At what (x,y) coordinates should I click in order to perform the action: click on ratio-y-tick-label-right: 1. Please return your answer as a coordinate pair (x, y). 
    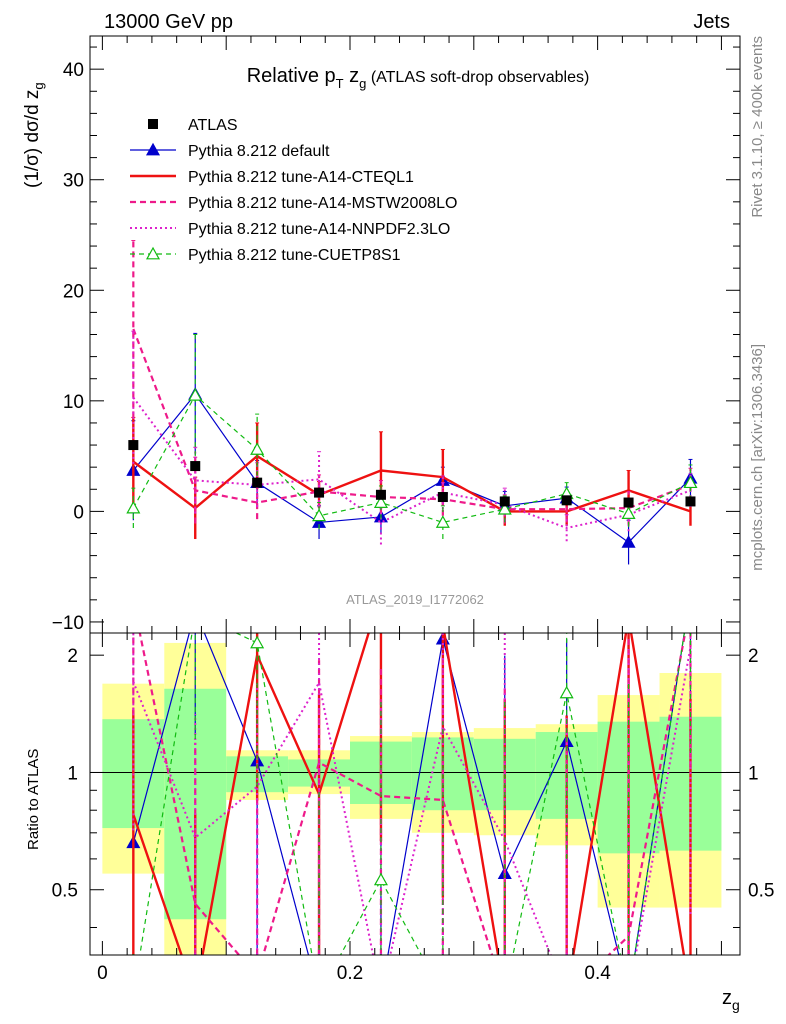
    Looking at the image, I should click on (753, 773).